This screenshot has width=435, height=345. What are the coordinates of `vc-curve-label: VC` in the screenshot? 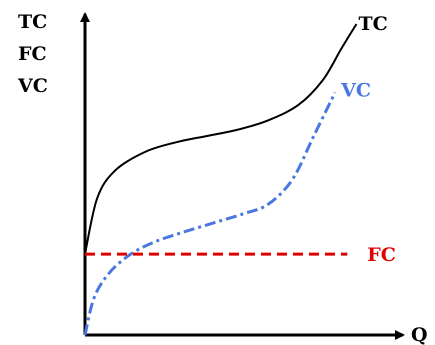 It's located at (355, 90).